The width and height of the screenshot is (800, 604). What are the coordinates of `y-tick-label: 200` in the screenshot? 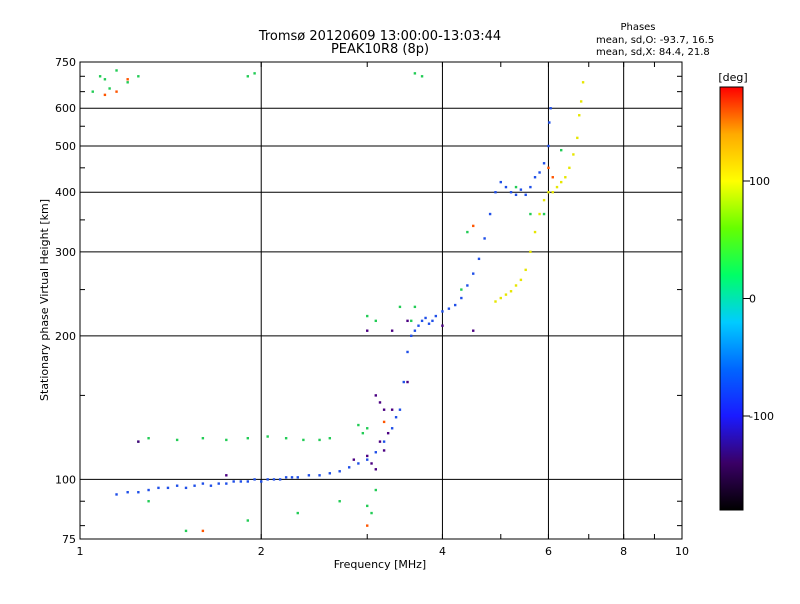 It's located at (65, 336).